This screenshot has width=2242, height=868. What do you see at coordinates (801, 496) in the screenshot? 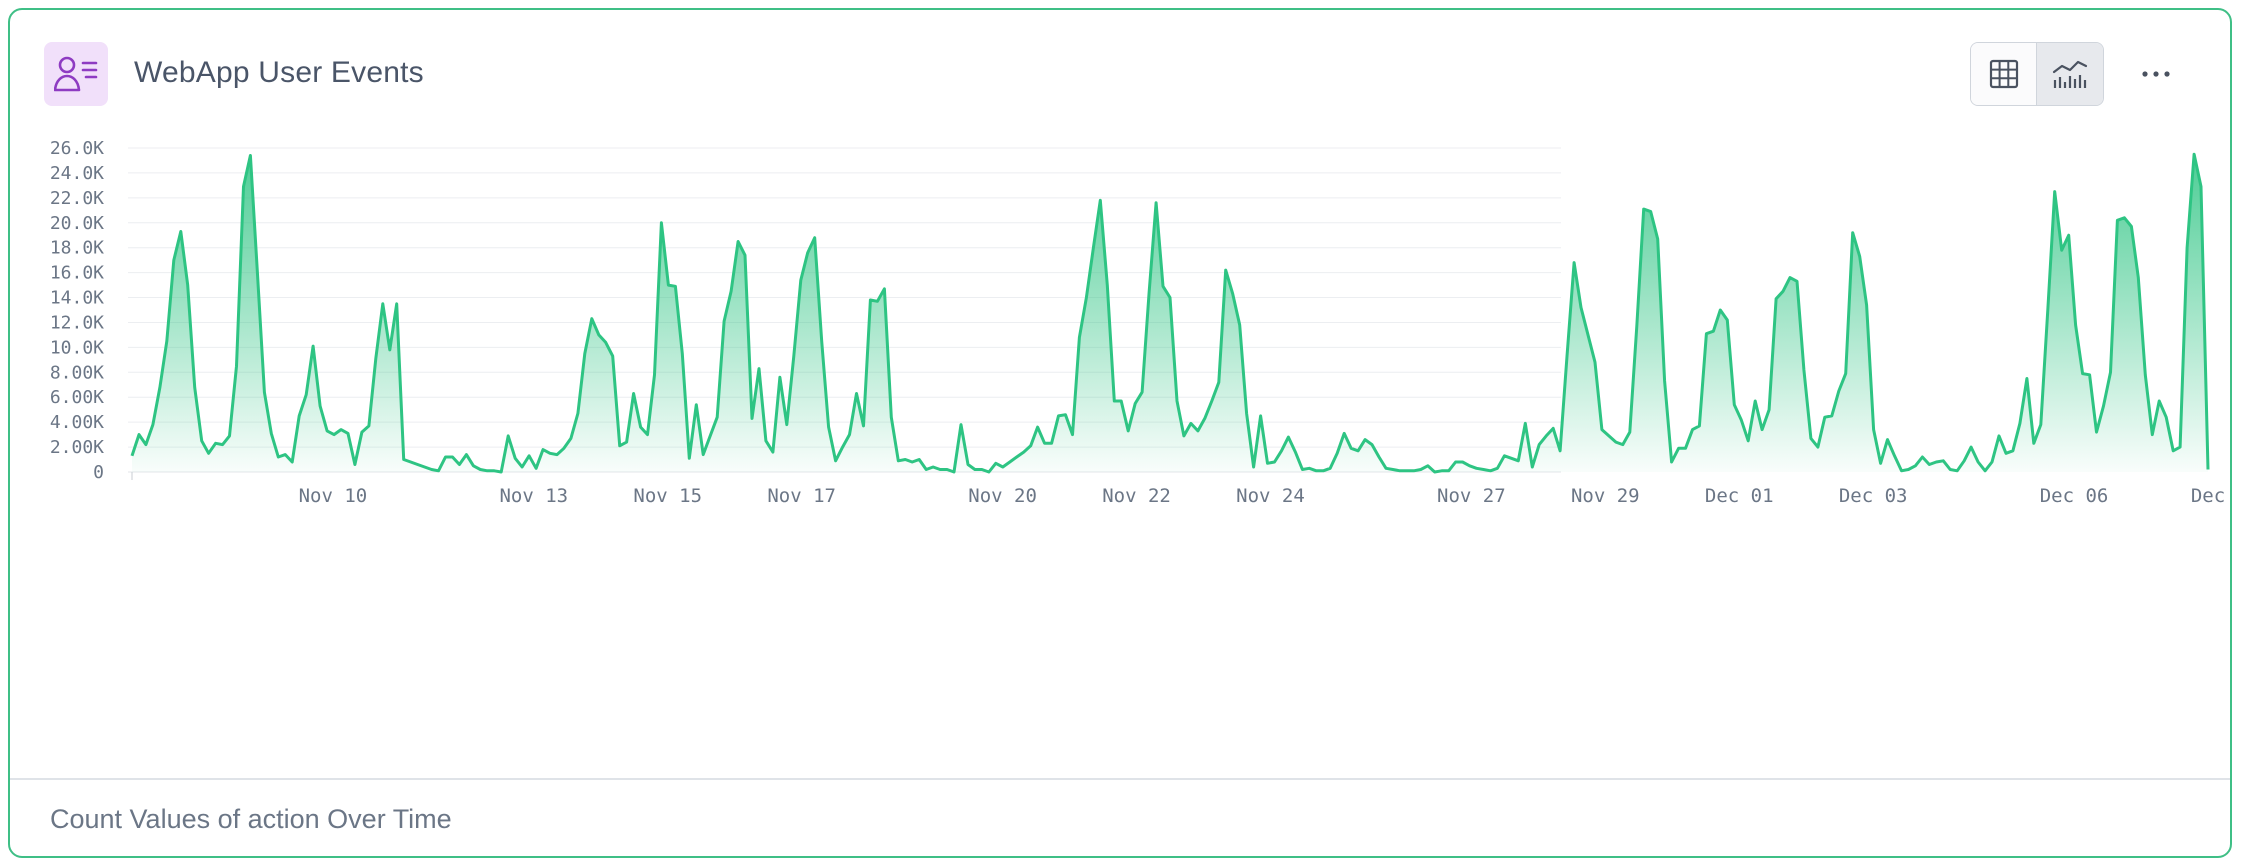
I see `x-tick-label: Nov 17` at bounding box center [801, 496].